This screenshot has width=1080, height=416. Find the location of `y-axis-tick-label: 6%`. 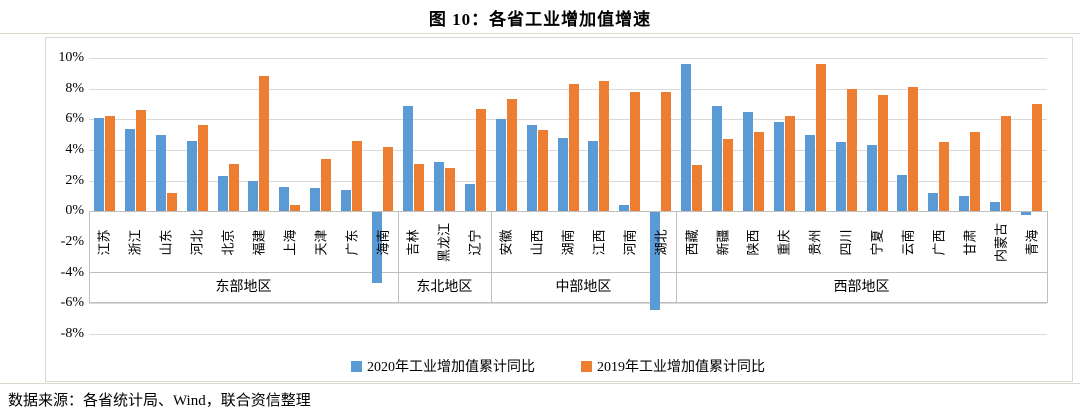

y-axis-tick-label: 6% is located at coordinates (74, 119).